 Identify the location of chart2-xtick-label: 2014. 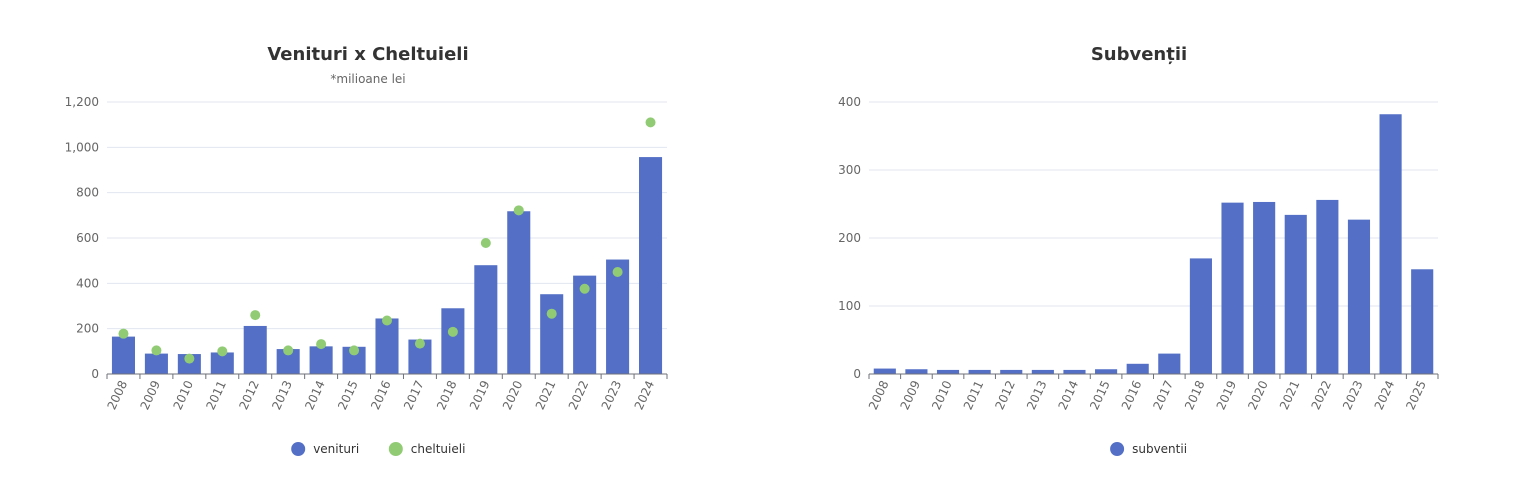
(1069, 395).